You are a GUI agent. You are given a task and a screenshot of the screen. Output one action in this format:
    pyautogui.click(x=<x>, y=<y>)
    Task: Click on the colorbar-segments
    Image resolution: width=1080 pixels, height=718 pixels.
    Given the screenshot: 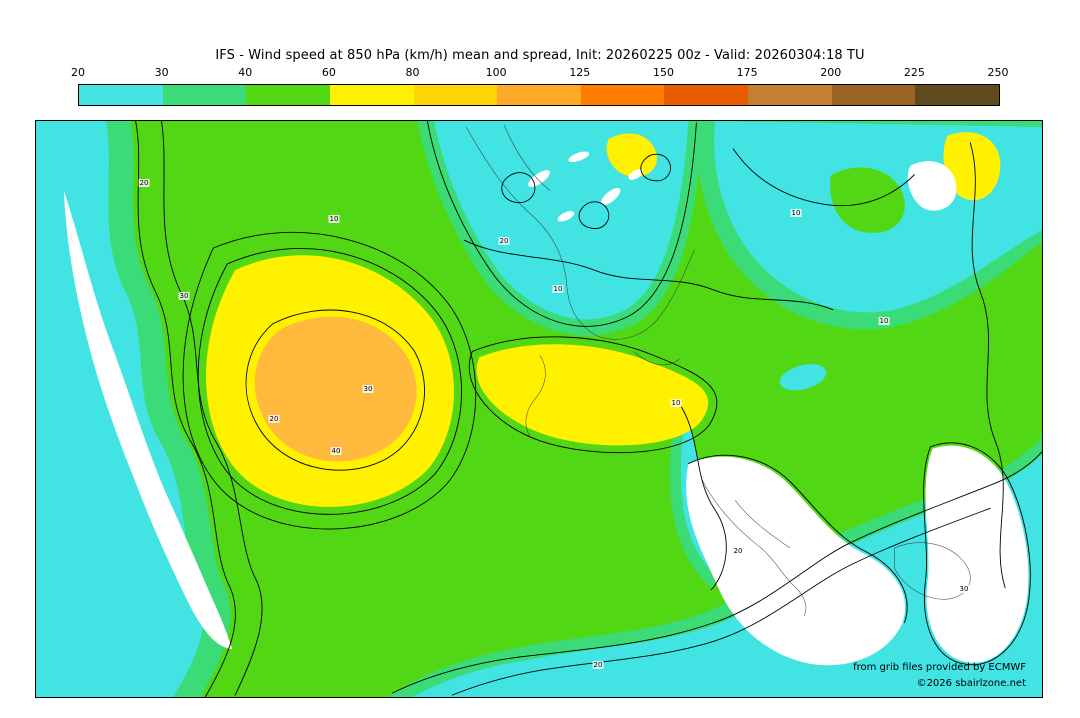 What is the action you would take?
    pyautogui.click(x=539, y=95)
    